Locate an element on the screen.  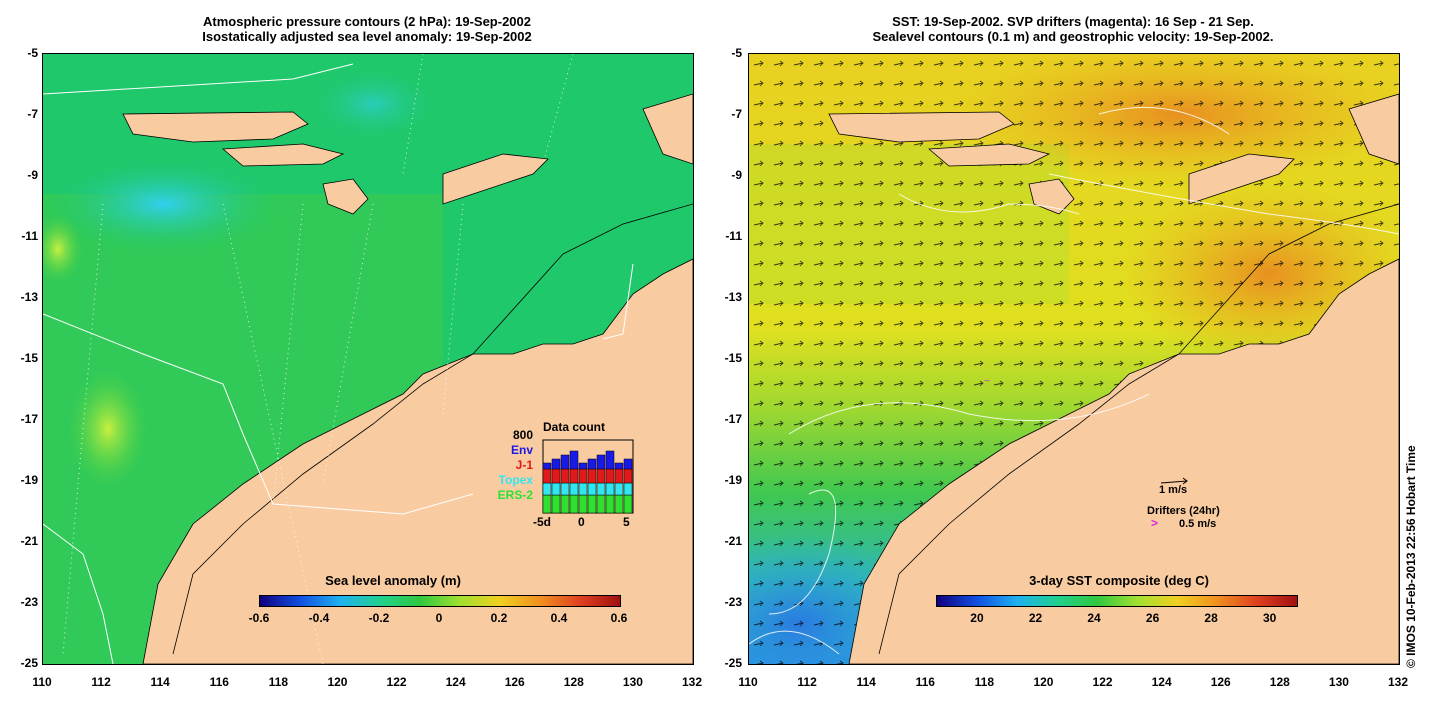
lon-tick-label: 120 is located at coordinates (337, 682).